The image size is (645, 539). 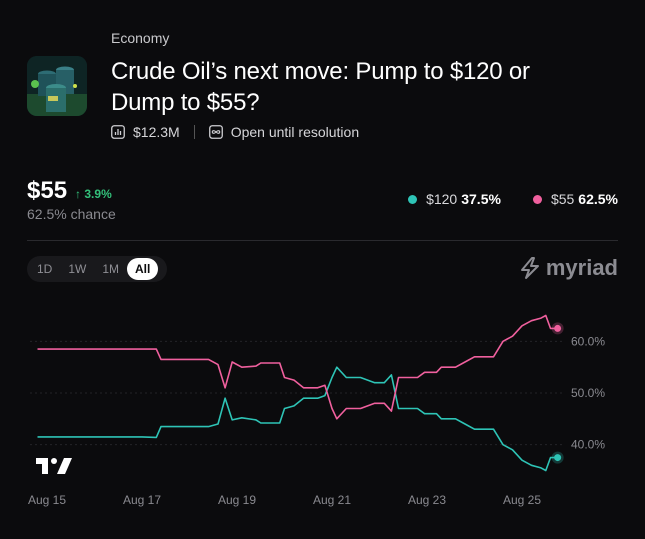 I want to click on y-tick-label: 60.0%, so click(x=588, y=341).